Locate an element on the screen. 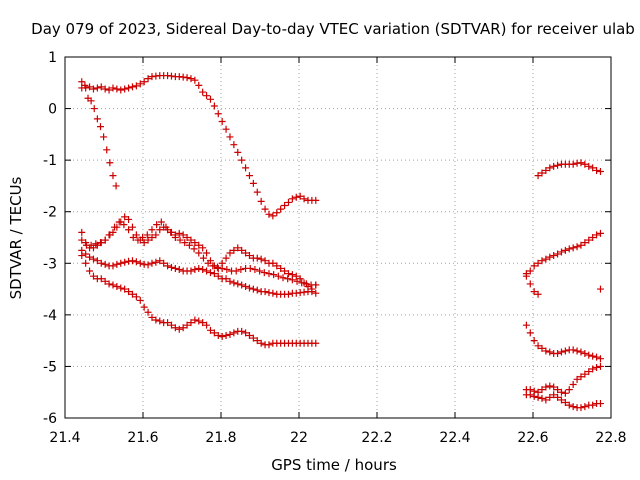 This screenshot has height=480, width=640. y-tick-label: 0 is located at coordinates (52, 110).